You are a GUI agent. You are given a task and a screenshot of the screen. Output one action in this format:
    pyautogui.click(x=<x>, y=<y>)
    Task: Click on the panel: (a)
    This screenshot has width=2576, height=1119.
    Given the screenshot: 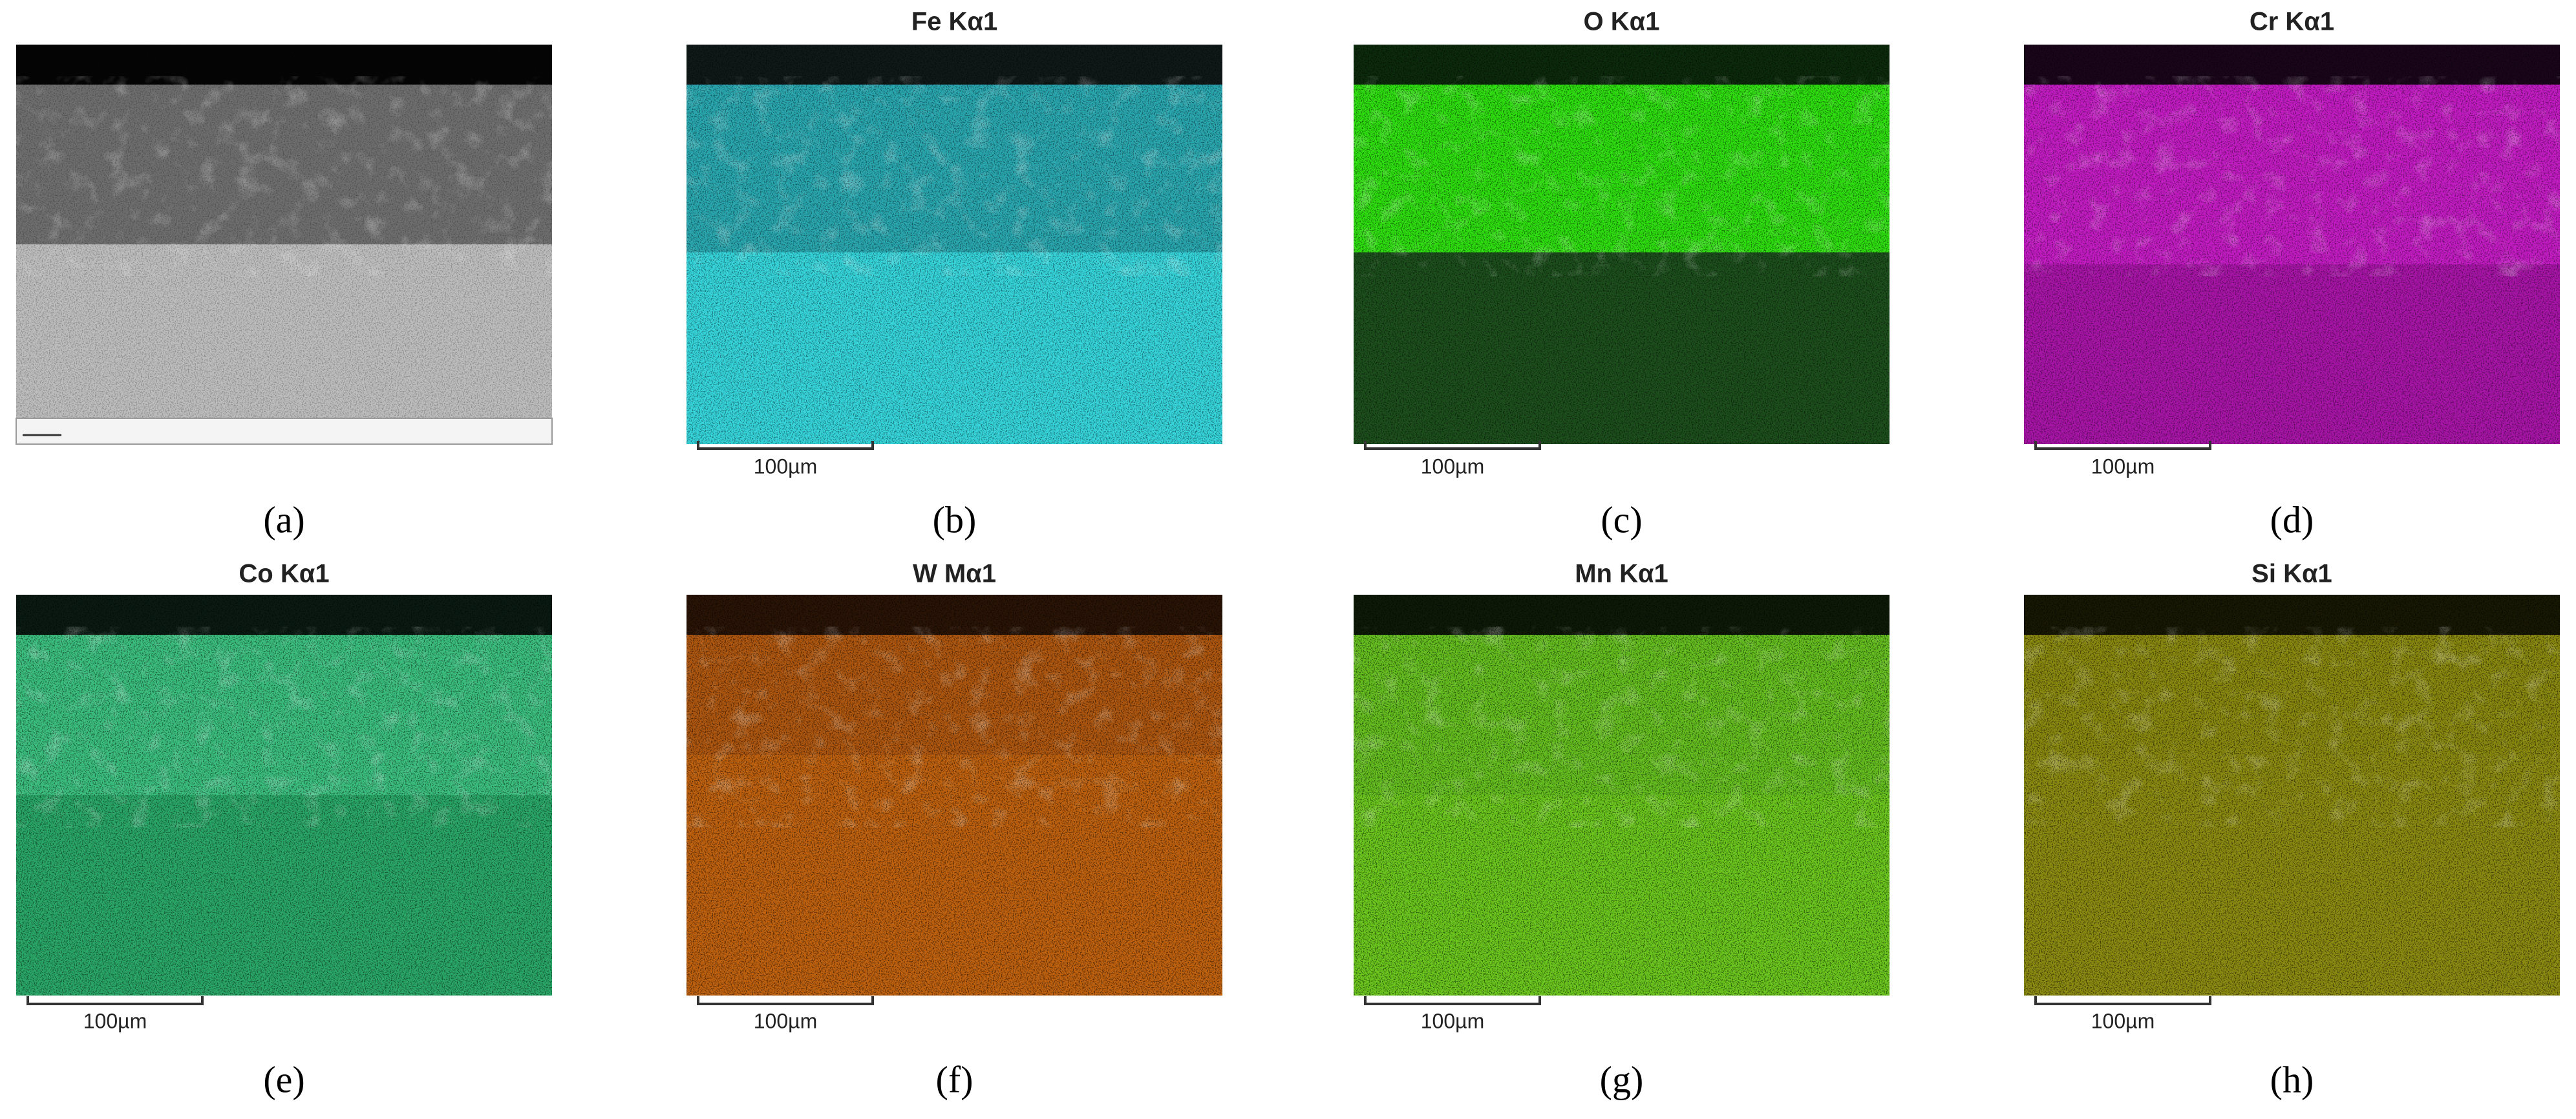 What is the action you would take?
    pyautogui.click(x=284, y=292)
    